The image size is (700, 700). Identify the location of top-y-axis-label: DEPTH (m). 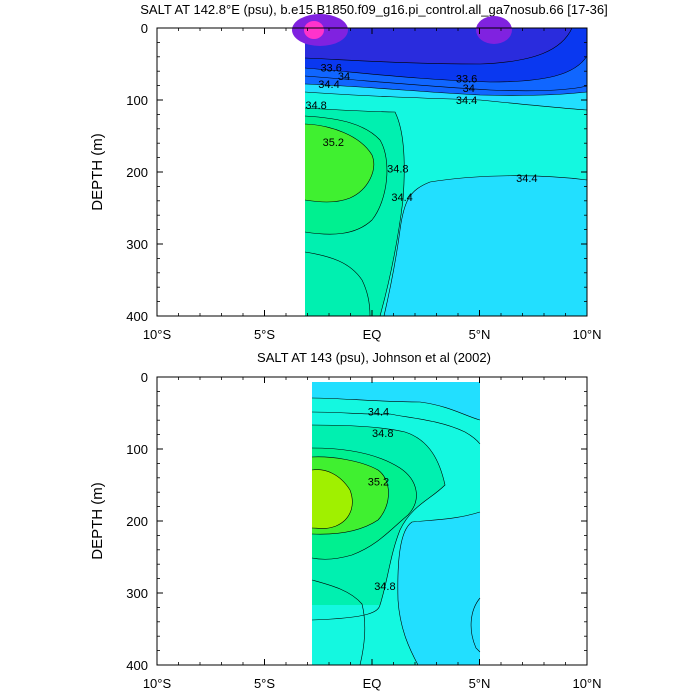
(97, 172).